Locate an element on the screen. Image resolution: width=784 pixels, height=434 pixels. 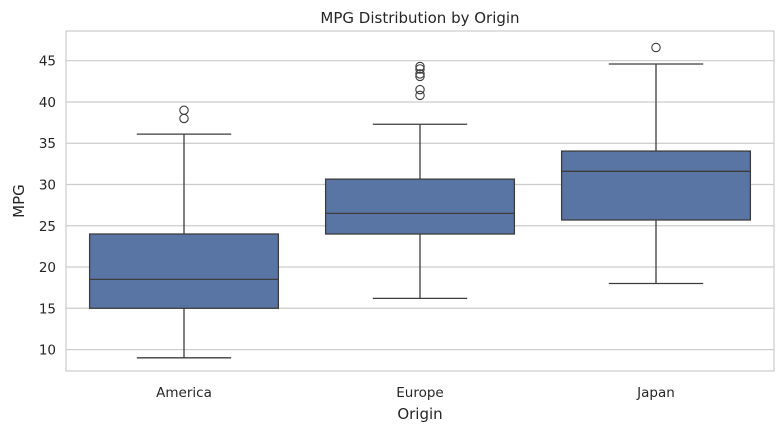
box-group-japan is located at coordinates (656, 163).